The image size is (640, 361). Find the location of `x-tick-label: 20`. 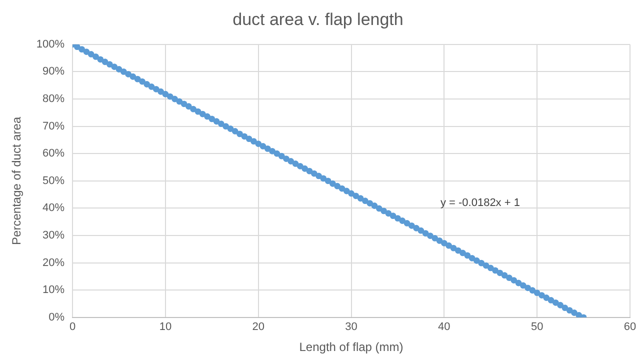

x-tick-label: 20 is located at coordinates (258, 327).